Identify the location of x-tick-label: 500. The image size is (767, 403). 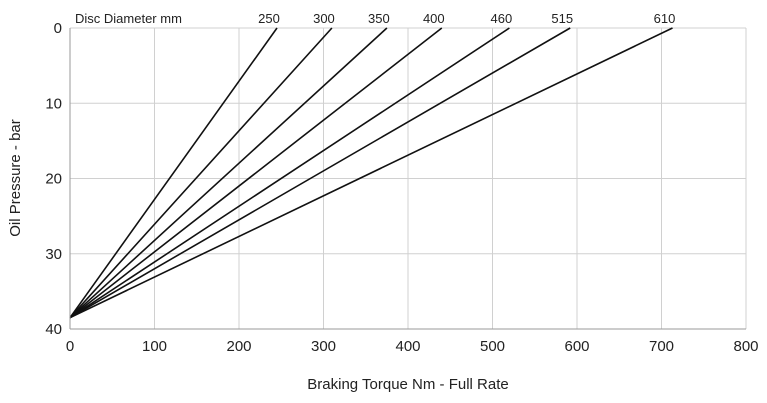
(492, 346).